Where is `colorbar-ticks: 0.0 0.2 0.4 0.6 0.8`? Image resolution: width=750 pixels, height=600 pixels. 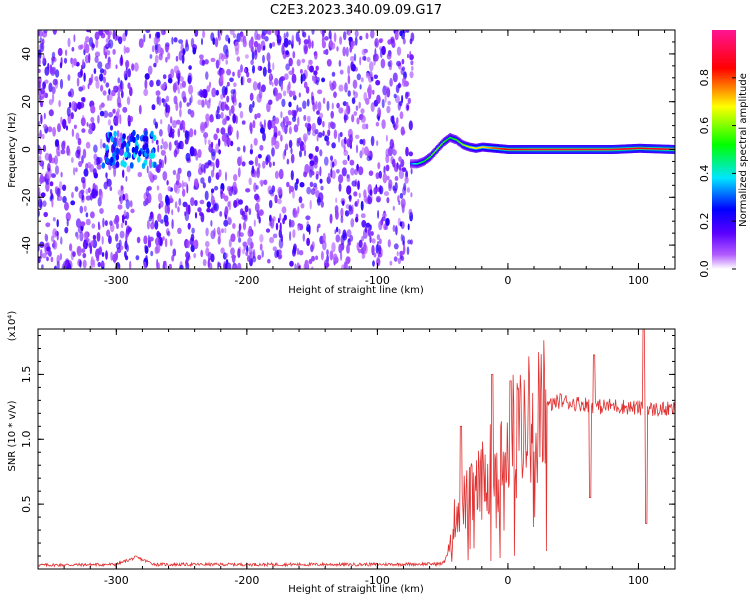
colorbar-ticks: 0.0 0.2 0.4 0.6 0.8 is located at coordinates (717, 173).